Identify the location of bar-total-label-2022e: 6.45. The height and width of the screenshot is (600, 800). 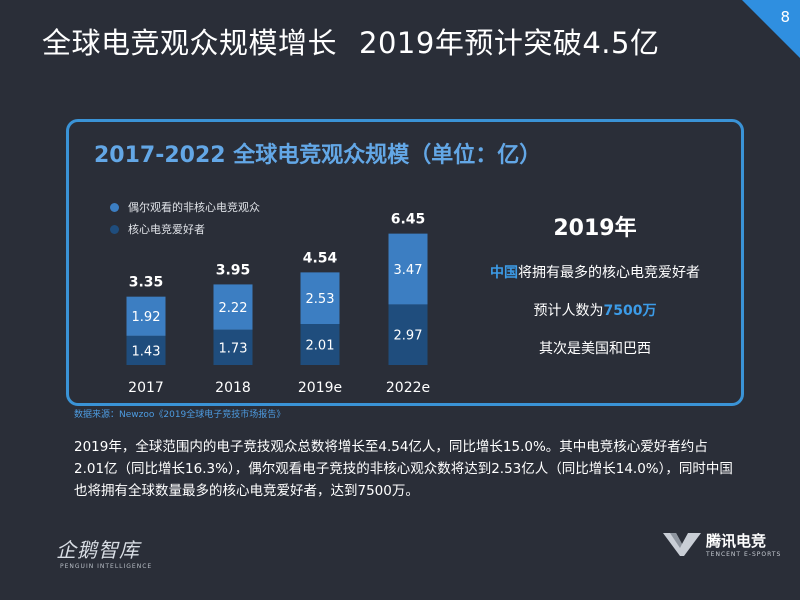
(408, 220).